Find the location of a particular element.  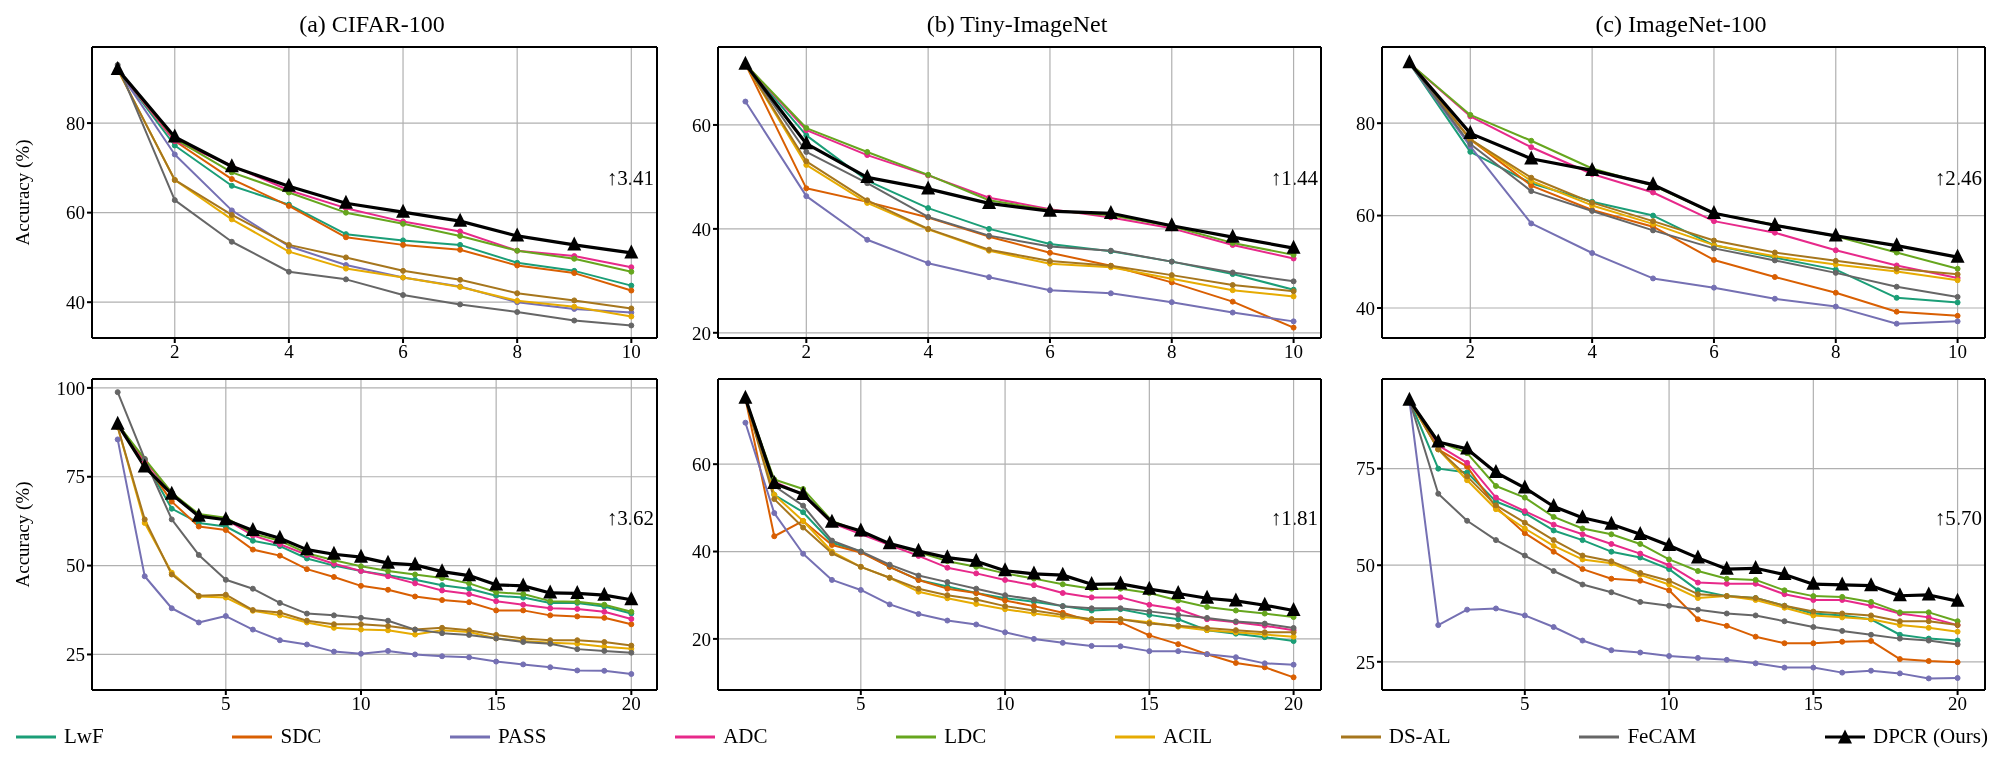

annotation: ↑1.44 is located at coordinates (1294, 179).